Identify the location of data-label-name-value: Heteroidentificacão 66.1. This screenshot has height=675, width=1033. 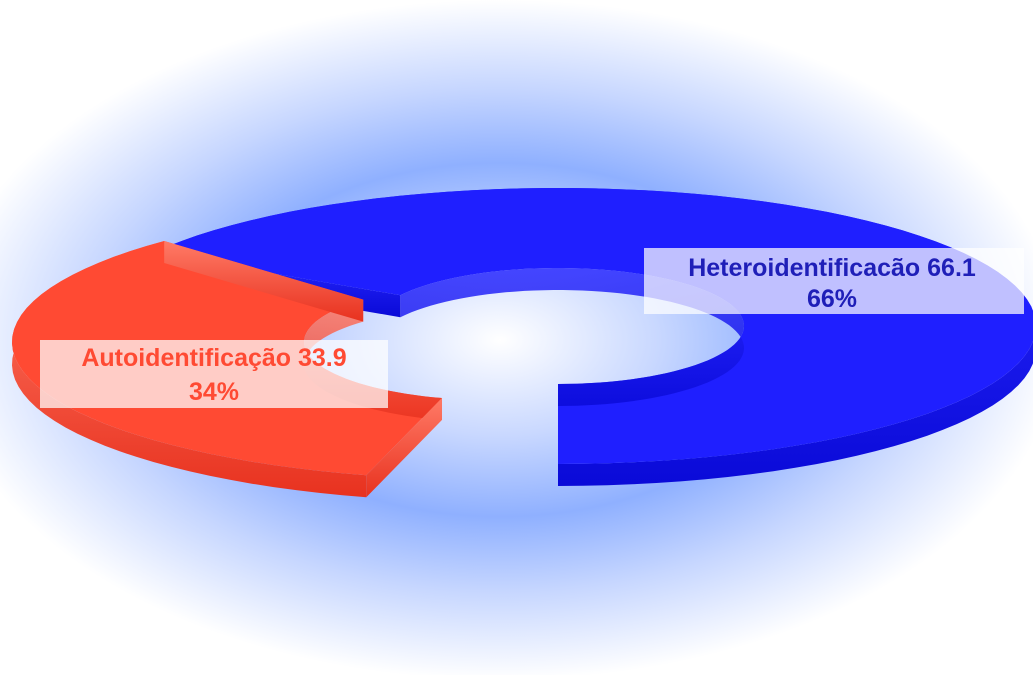
(832, 268).